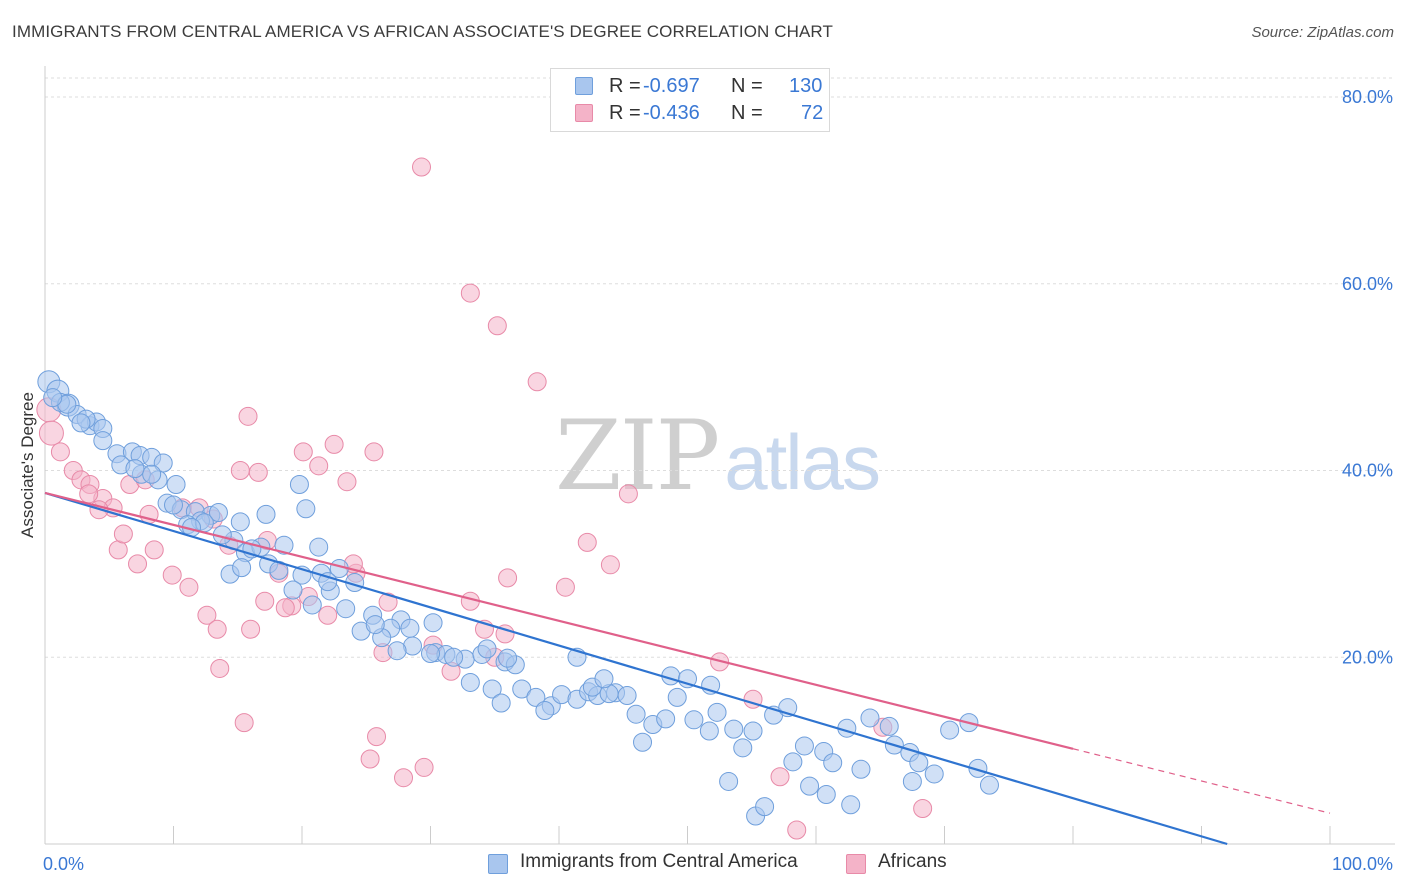  I want to click on source-label: Source: ZipAtlas.com, so click(1322, 32).